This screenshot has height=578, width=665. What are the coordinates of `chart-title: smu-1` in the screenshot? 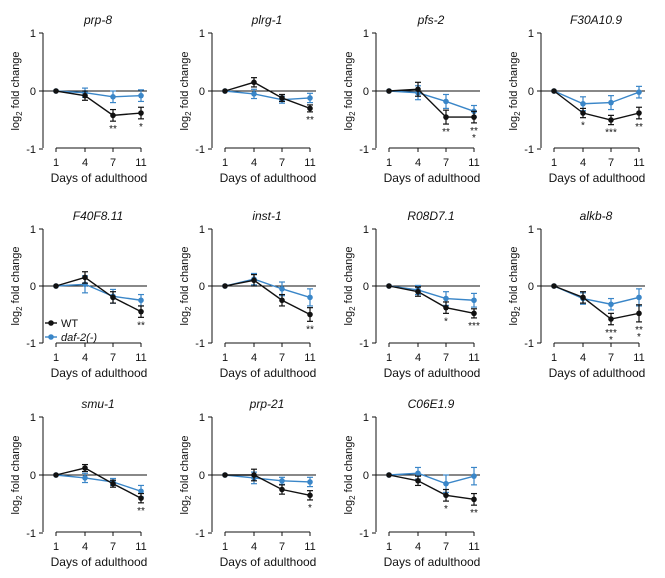 It's located at (97, 404).